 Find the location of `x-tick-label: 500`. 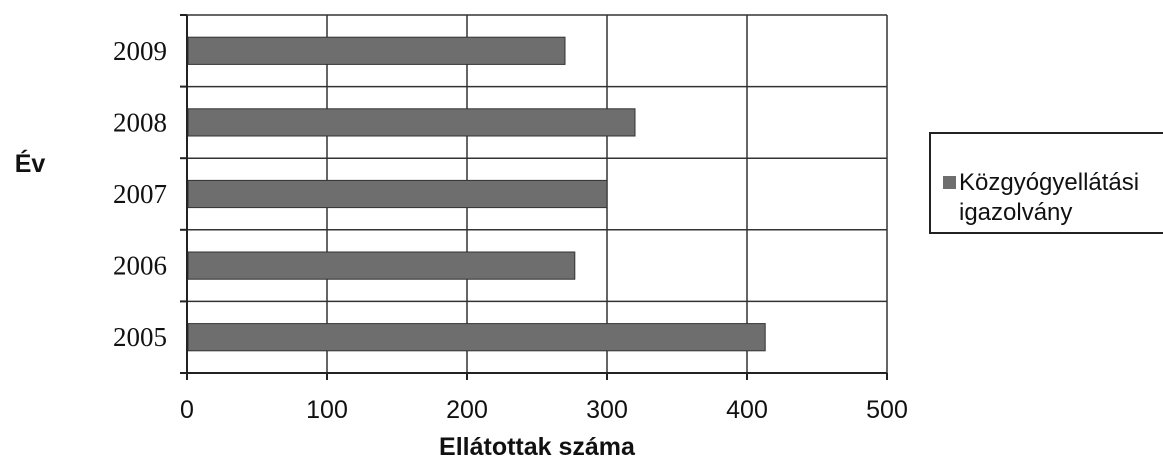

x-tick-label: 500 is located at coordinates (887, 410).